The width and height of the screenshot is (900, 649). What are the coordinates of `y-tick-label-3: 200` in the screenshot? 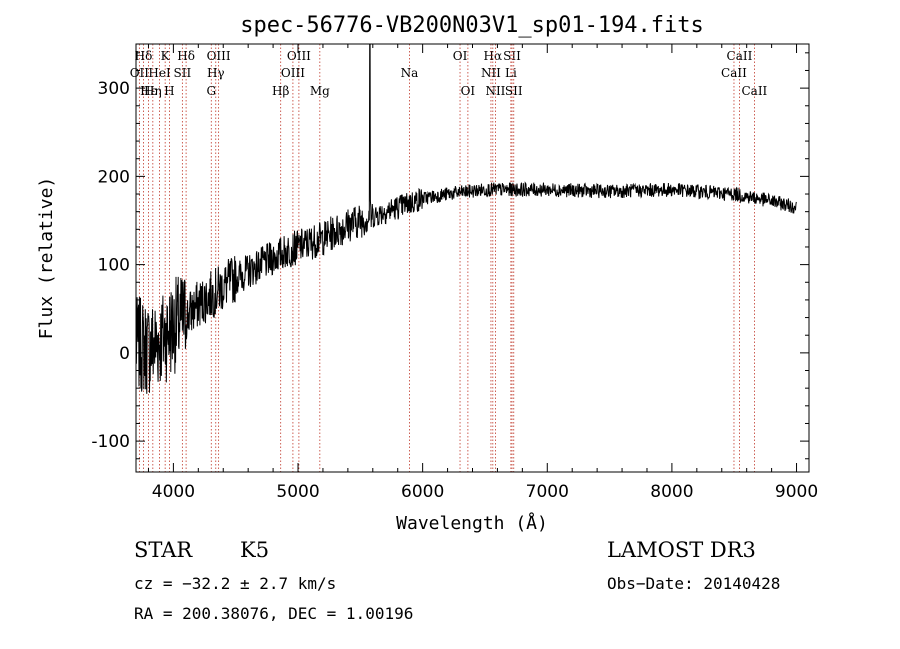 It's located at (114, 177).